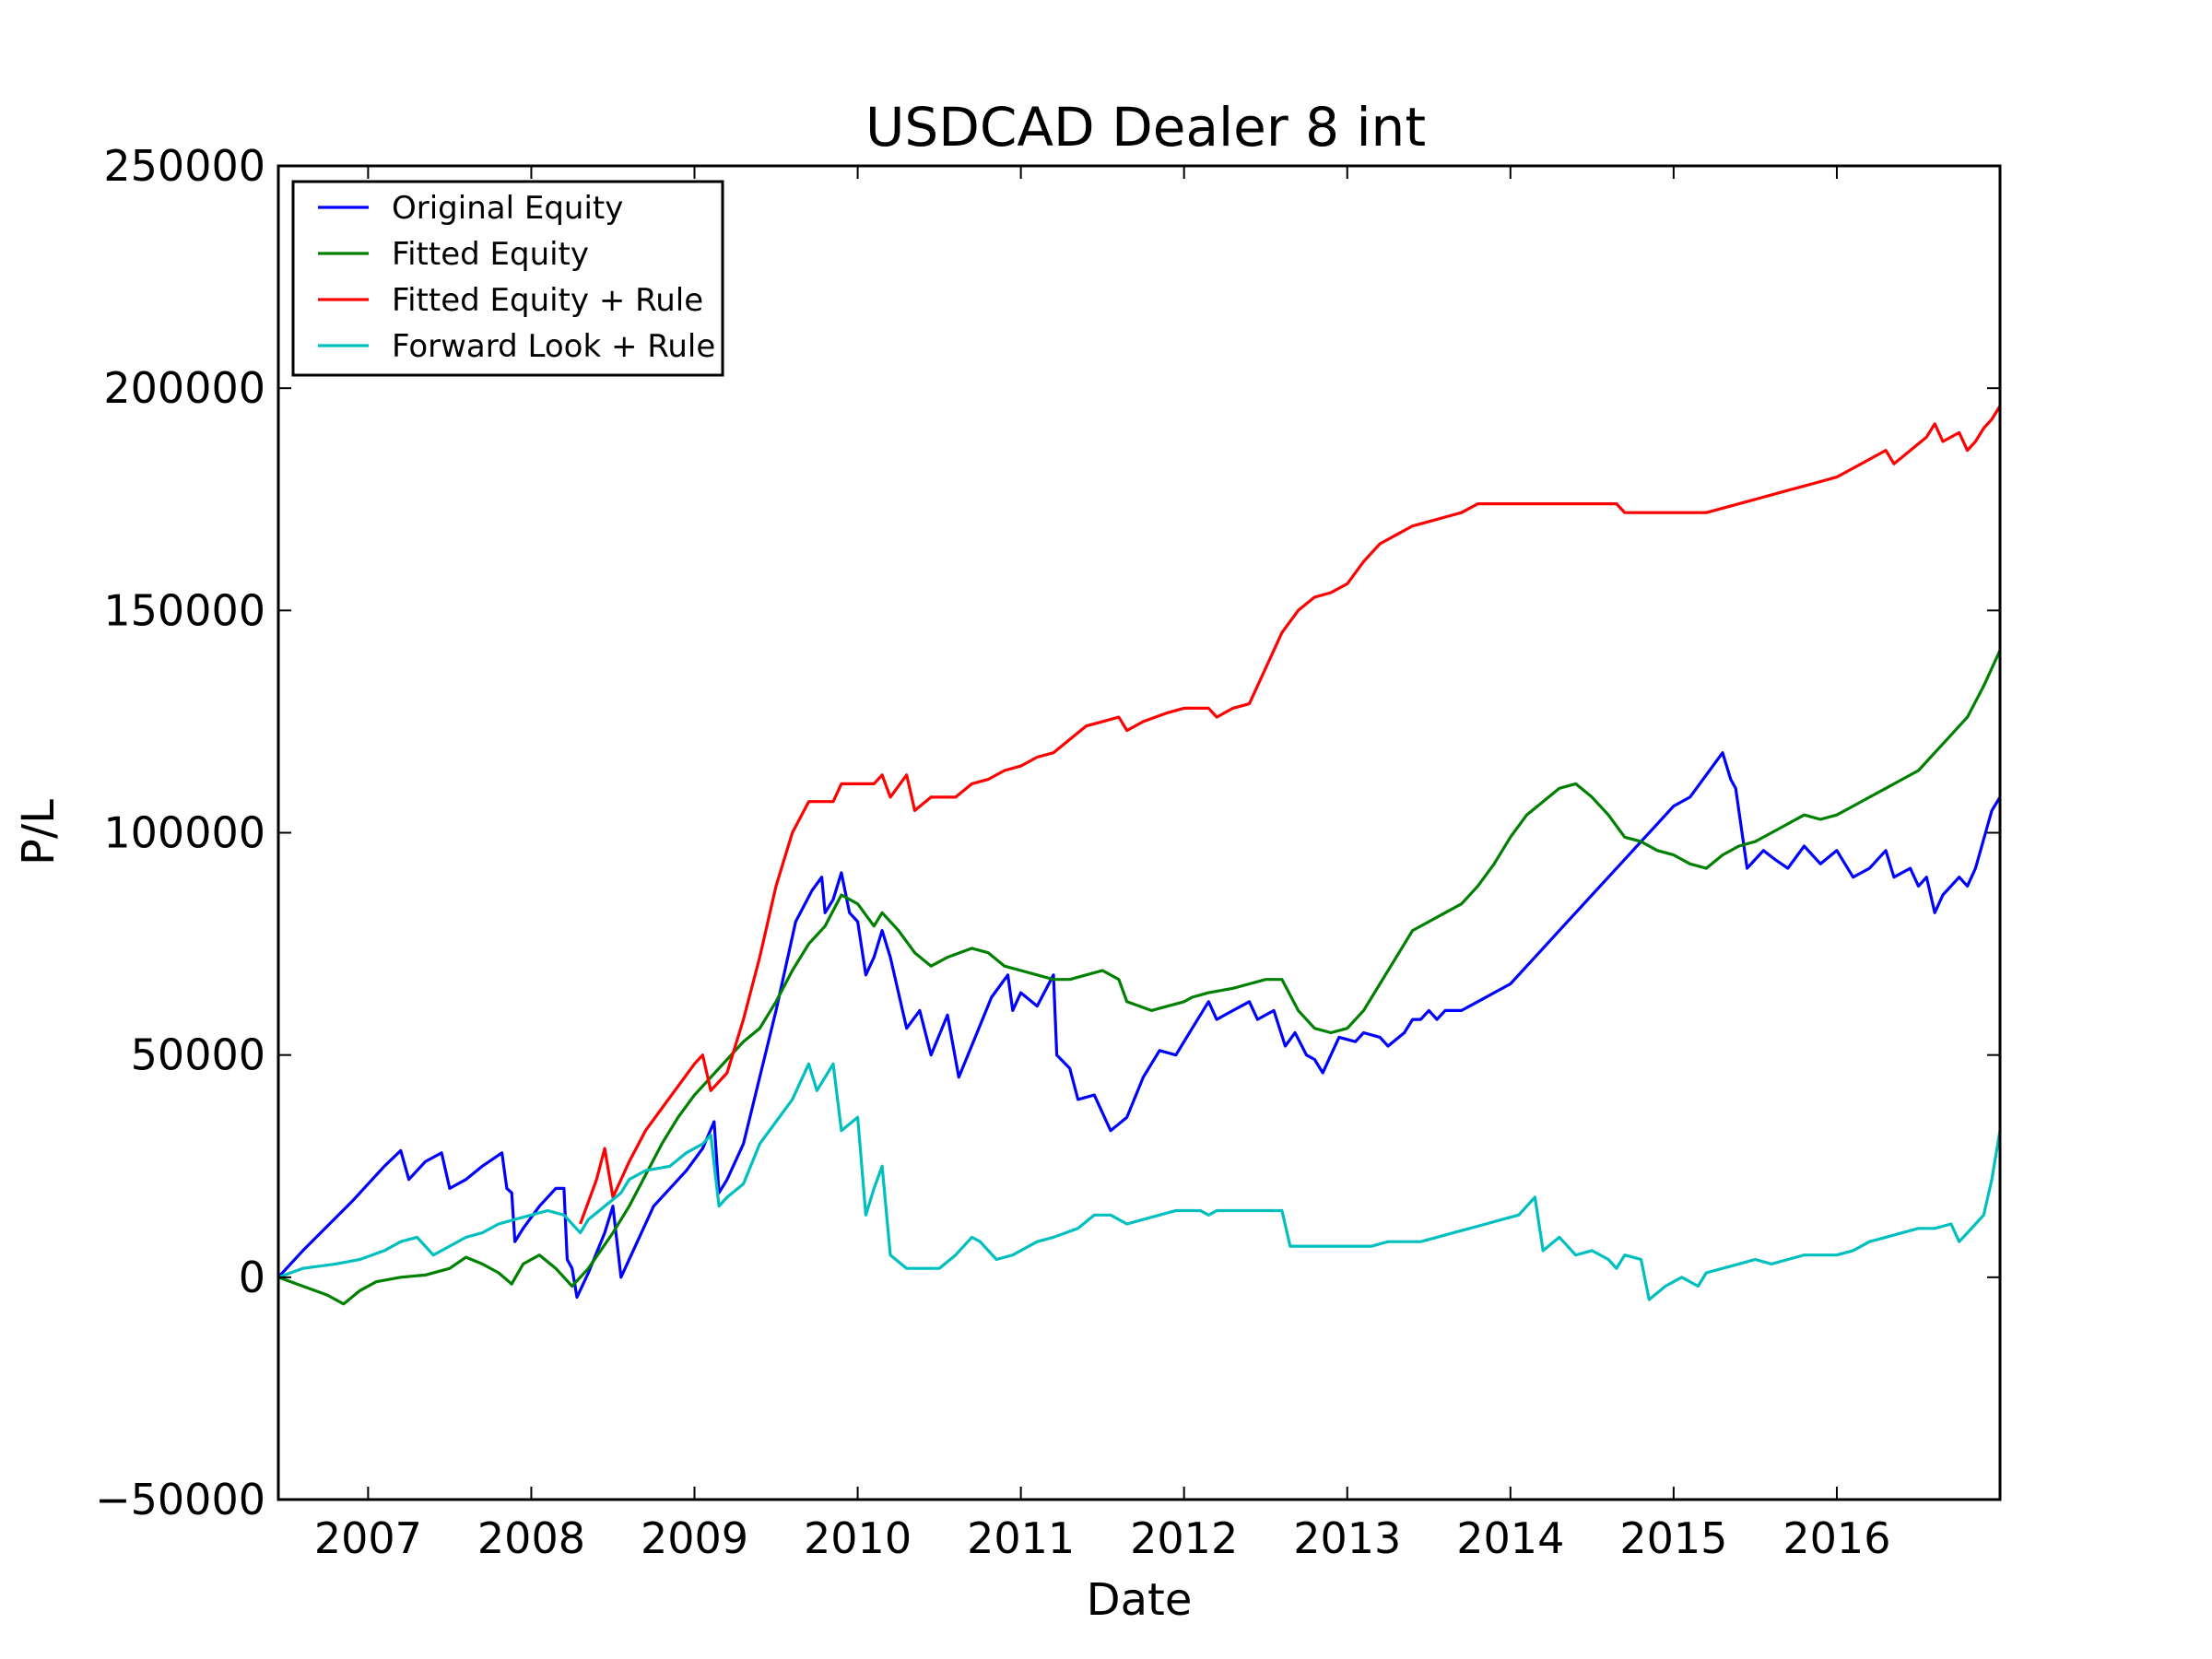 The image size is (2212, 1659). Describe the element at coordinates (1184, 1538) in the screenshot. I see `x-tick-label: 2012` at that location.